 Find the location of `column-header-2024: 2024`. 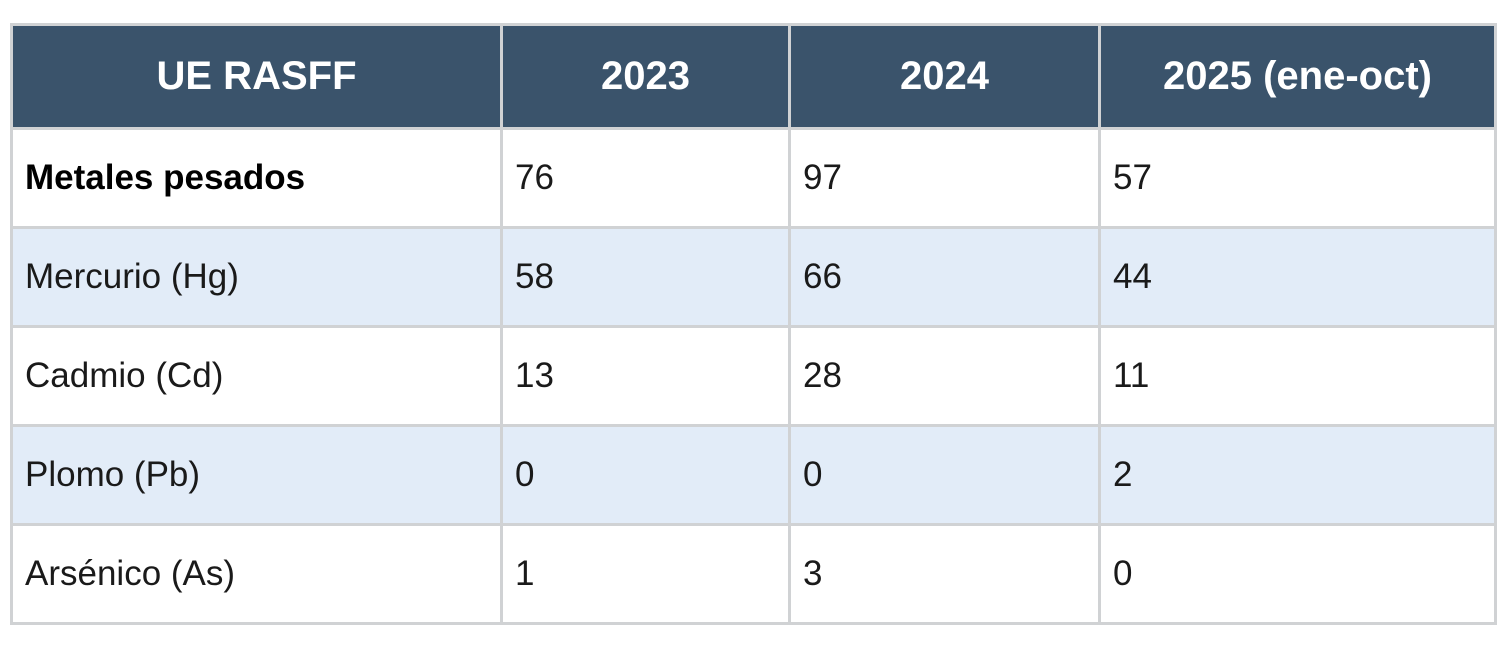

column-header-2024: 2024 is located at coordinates (944, 76).